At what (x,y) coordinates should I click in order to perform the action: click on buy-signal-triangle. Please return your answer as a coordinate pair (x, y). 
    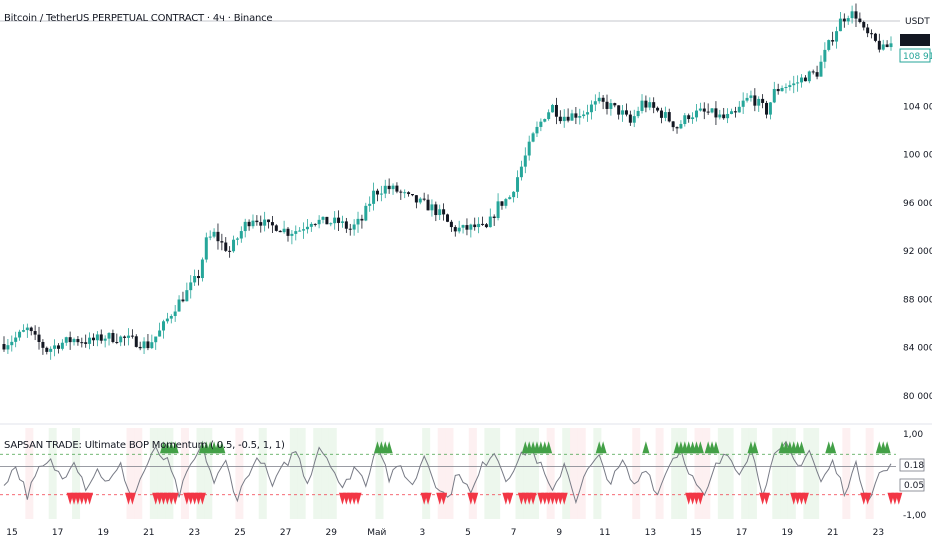
    Looking at the image, I should click on (700, 447).